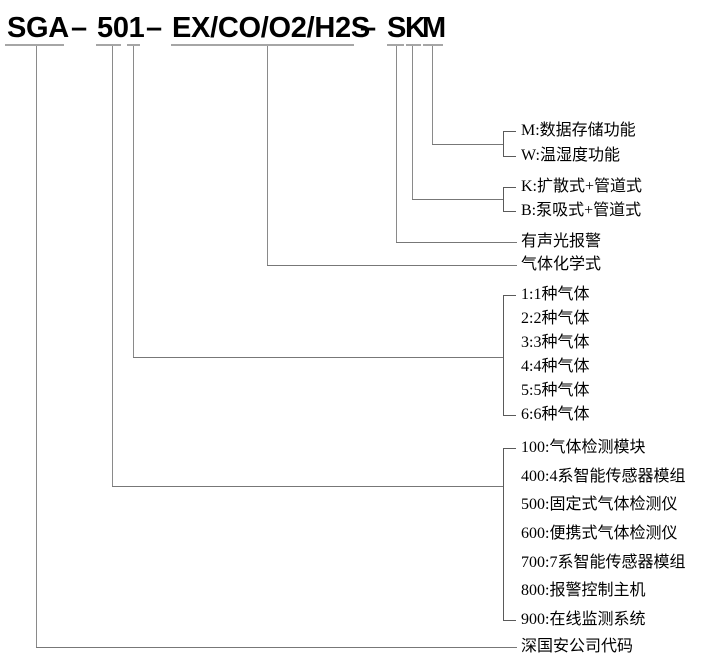 Image resolution: width=711 pixels, height=667 pixels. What do you see at coordinates (276, 647) in the screenshot?
I see `connector-company-horizontal` at bounding box center [276, 647].